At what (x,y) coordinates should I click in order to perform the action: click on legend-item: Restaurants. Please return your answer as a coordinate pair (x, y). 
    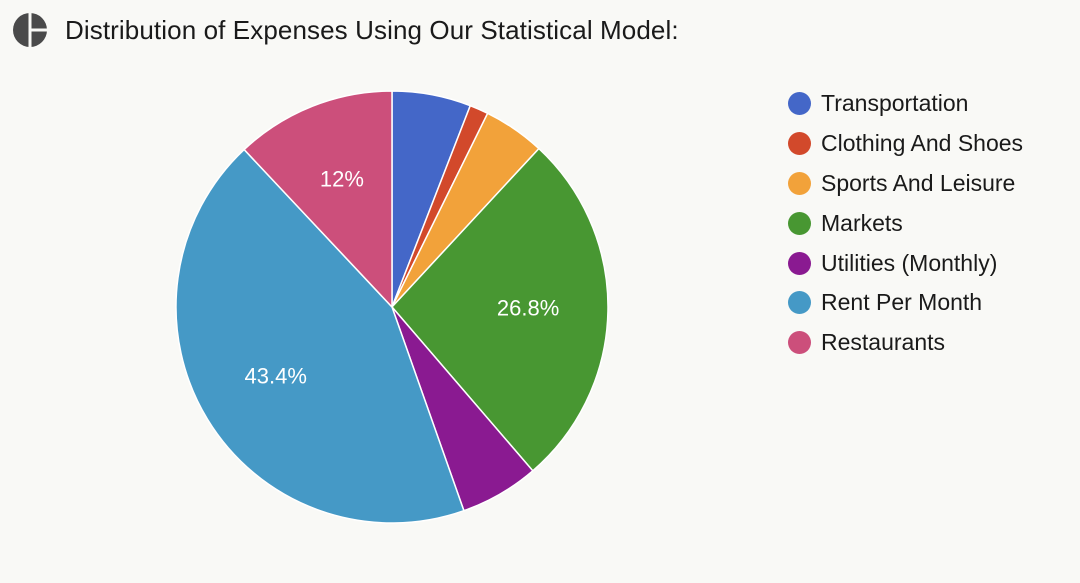
    Looking at the image, I should click on (933, 343).